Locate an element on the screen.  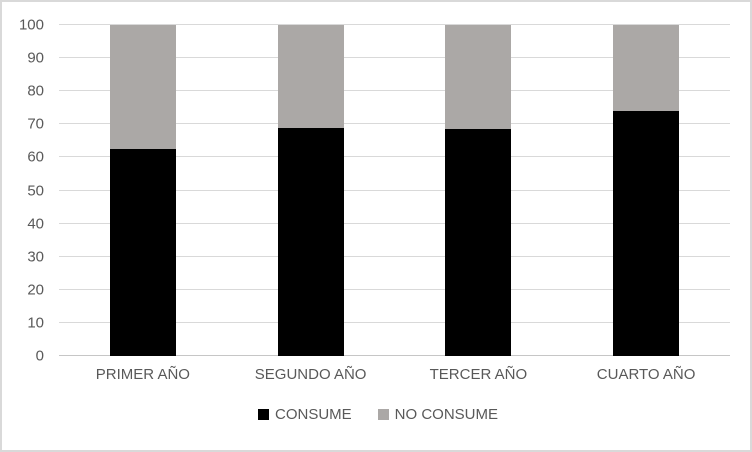
legend-item: NO CONSUME is located at coordinates (437, 414).